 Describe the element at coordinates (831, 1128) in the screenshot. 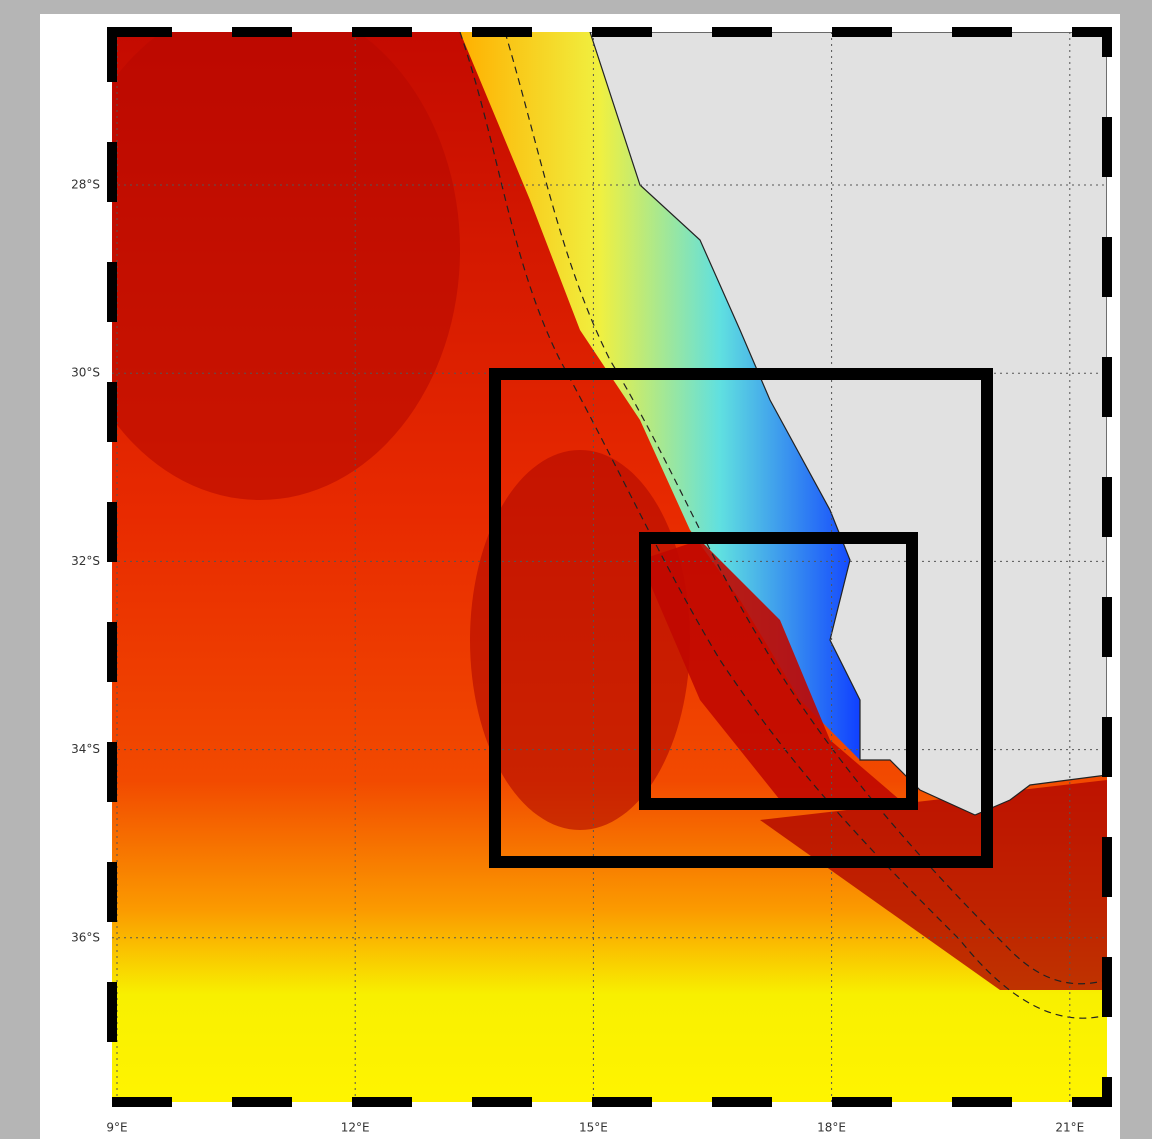

I see `lon-tick-label: 18°E` at that location.